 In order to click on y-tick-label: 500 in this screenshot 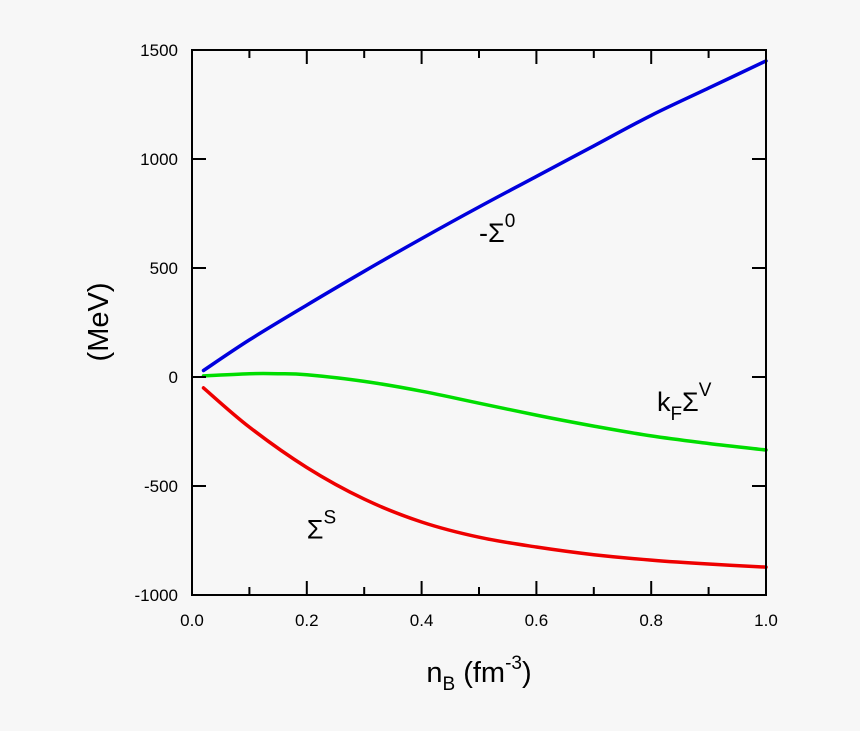, I will do `click(164, 268)`.